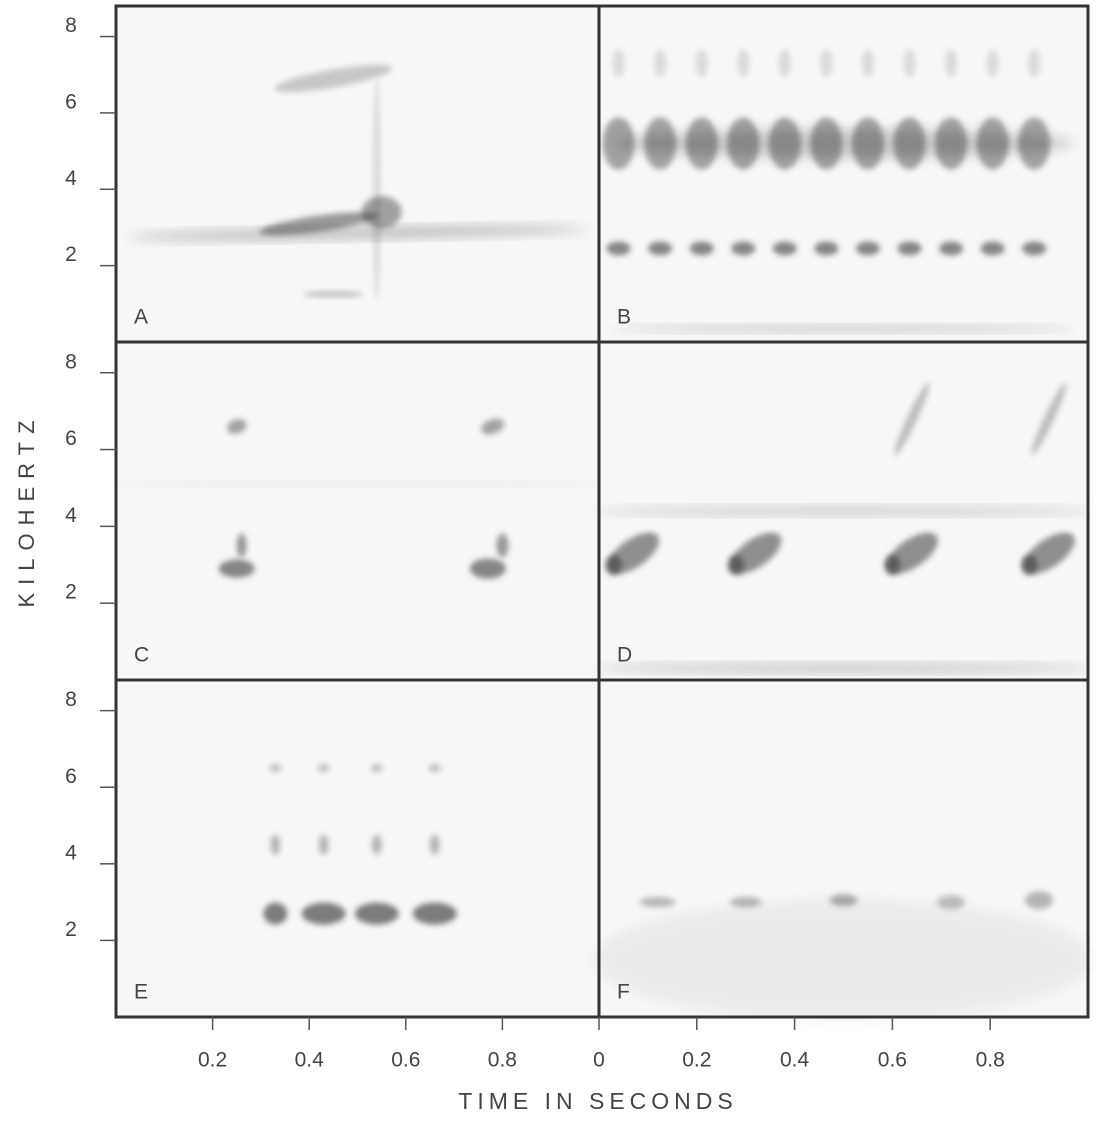  What do you see at coordinates (141, 655) in the screenshot?
I see `panel-label: C` at bounding box center [141, 655].